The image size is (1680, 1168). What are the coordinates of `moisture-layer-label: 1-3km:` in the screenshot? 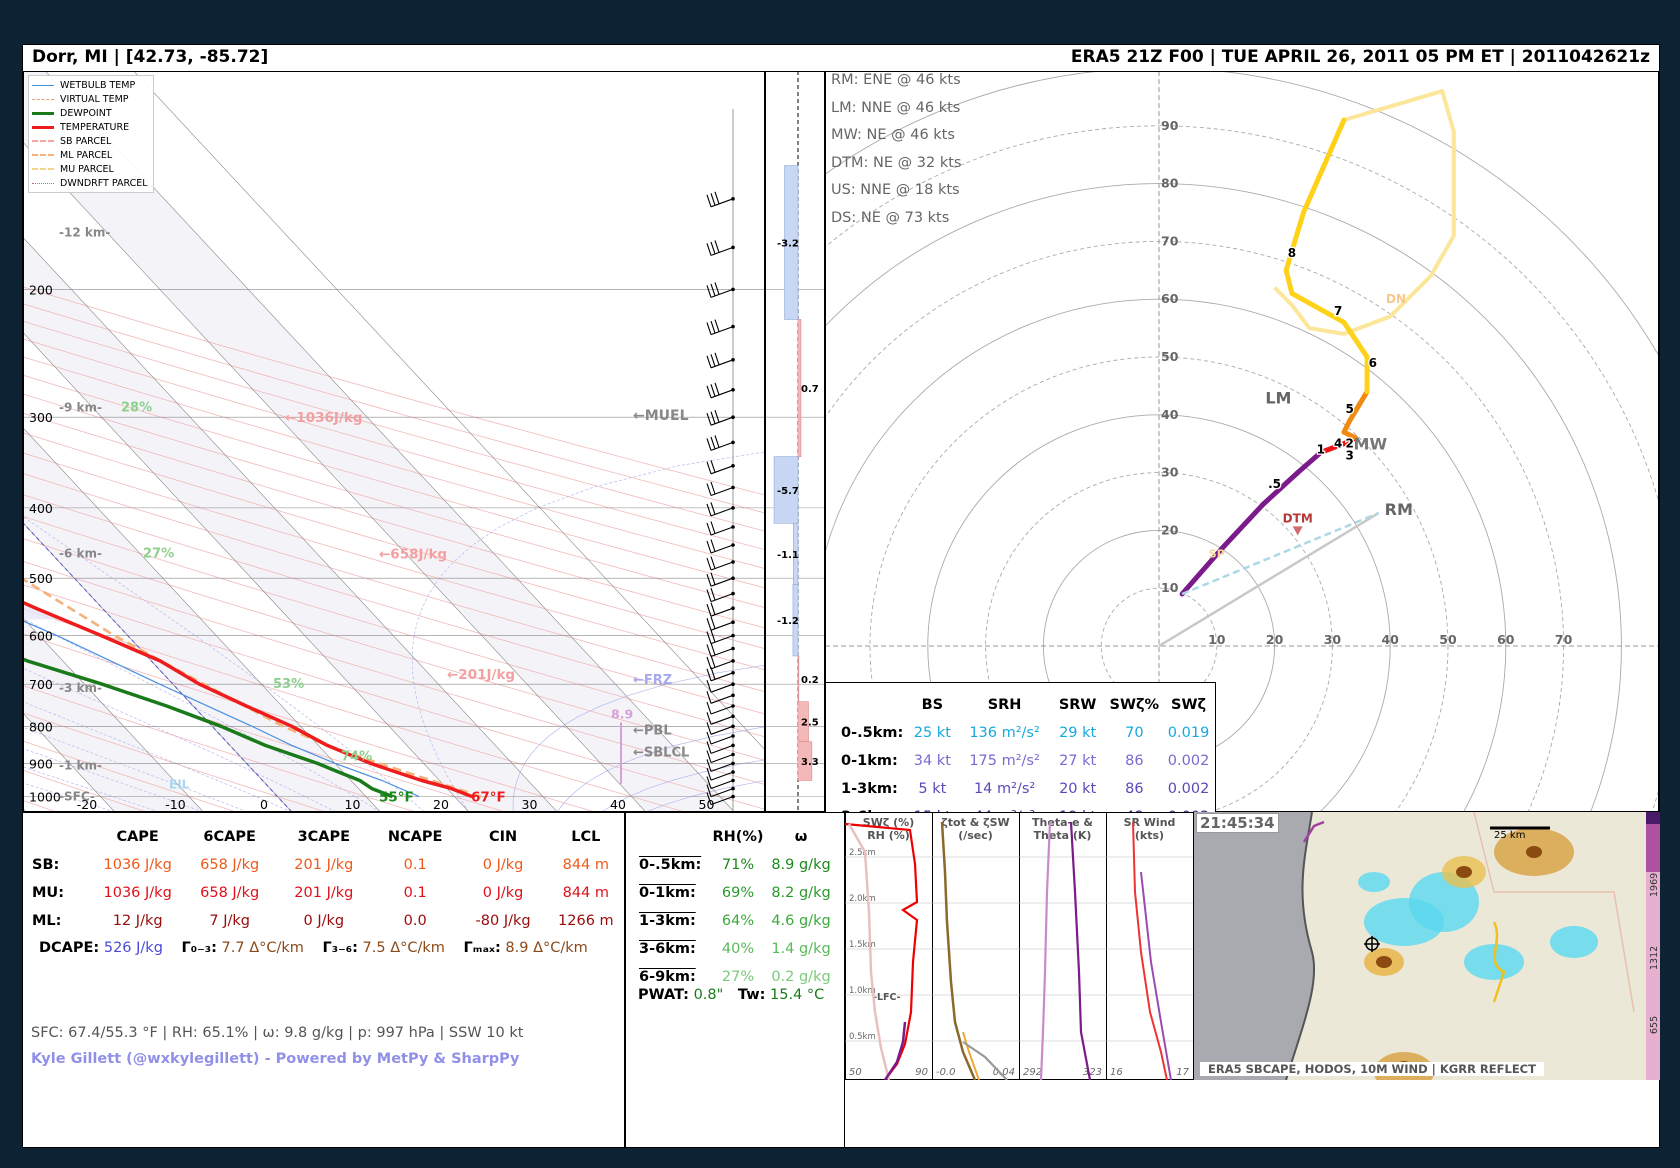 It's located at (667, 921).